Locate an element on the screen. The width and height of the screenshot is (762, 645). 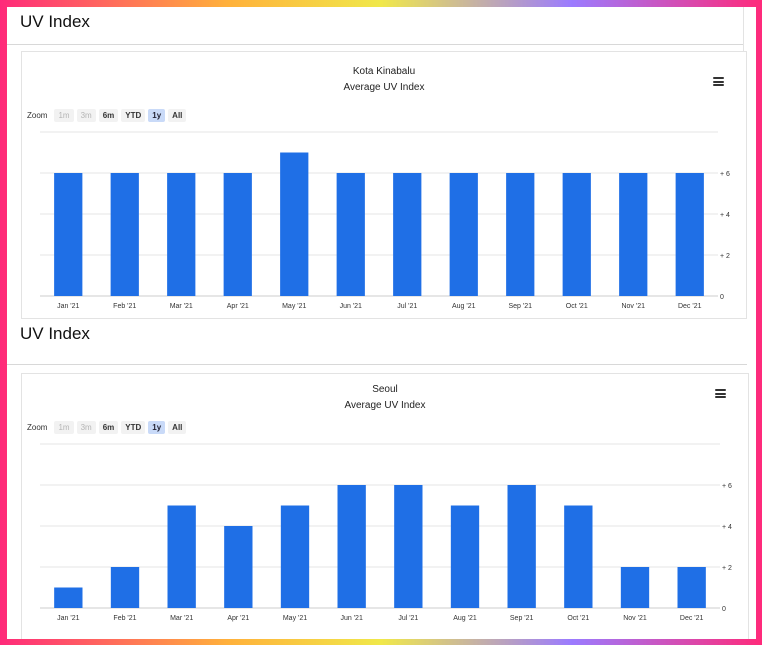
chart-title: Kota Kinabalu is located at coordinates (384, 71).